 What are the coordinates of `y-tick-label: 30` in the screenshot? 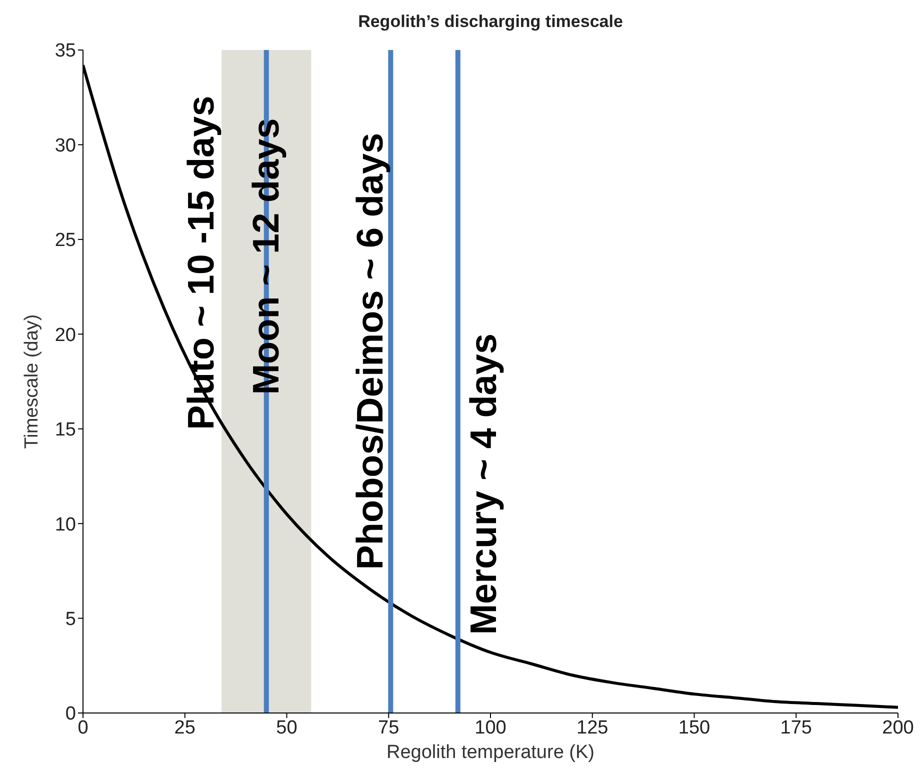 It's located at (65, 145).